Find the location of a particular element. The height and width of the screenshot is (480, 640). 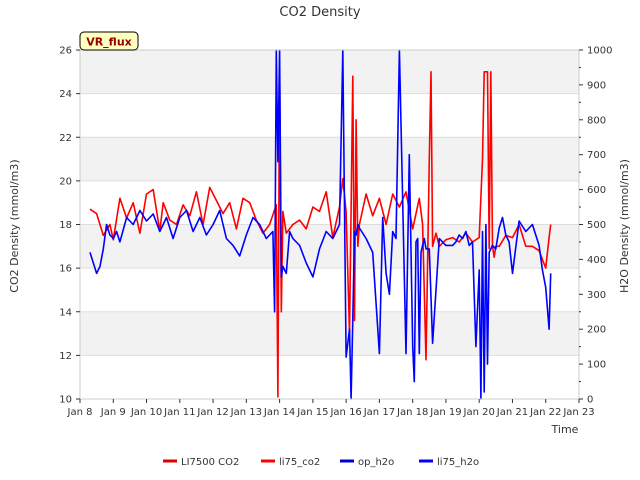

badge-box is located at coordinates (109, 41).